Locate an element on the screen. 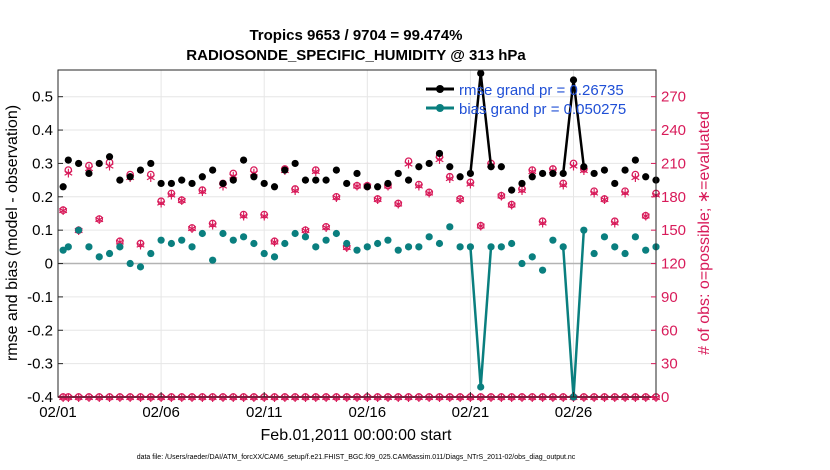 The image size is (830, 470). y-axis-label-right: # of obs: o=possible; ∗=evaluated is located at coordinates (704, 233).